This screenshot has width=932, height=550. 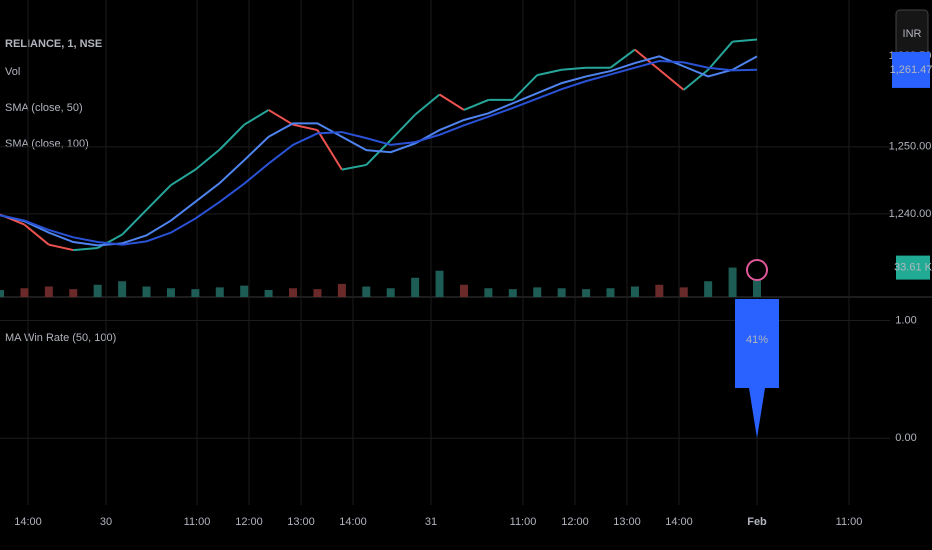 What do you see at coordinates (60, 338) in the screenshot?
I see `indicator-label: MA Win Rate (50, 100)` at bounding box center [60, 338].